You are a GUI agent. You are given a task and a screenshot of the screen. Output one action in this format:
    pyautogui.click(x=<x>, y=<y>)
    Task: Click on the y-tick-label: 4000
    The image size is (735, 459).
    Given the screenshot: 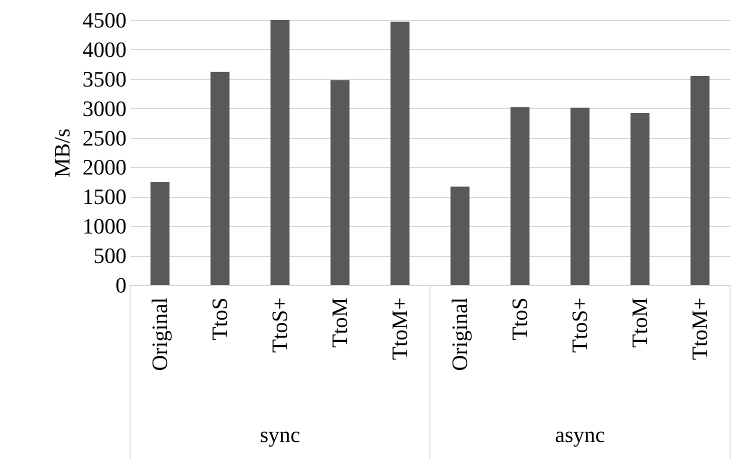 What is the action you would take?
    pyautogui.click(x=104, y=49)
    